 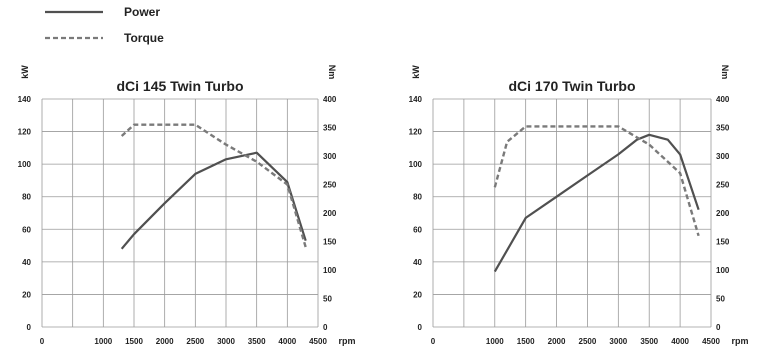 What do you see at coordinates (571, 86) in the screenshot?
I see `chart-title: dCi 170 Twin Turbo` at bounding box center [571, 86].